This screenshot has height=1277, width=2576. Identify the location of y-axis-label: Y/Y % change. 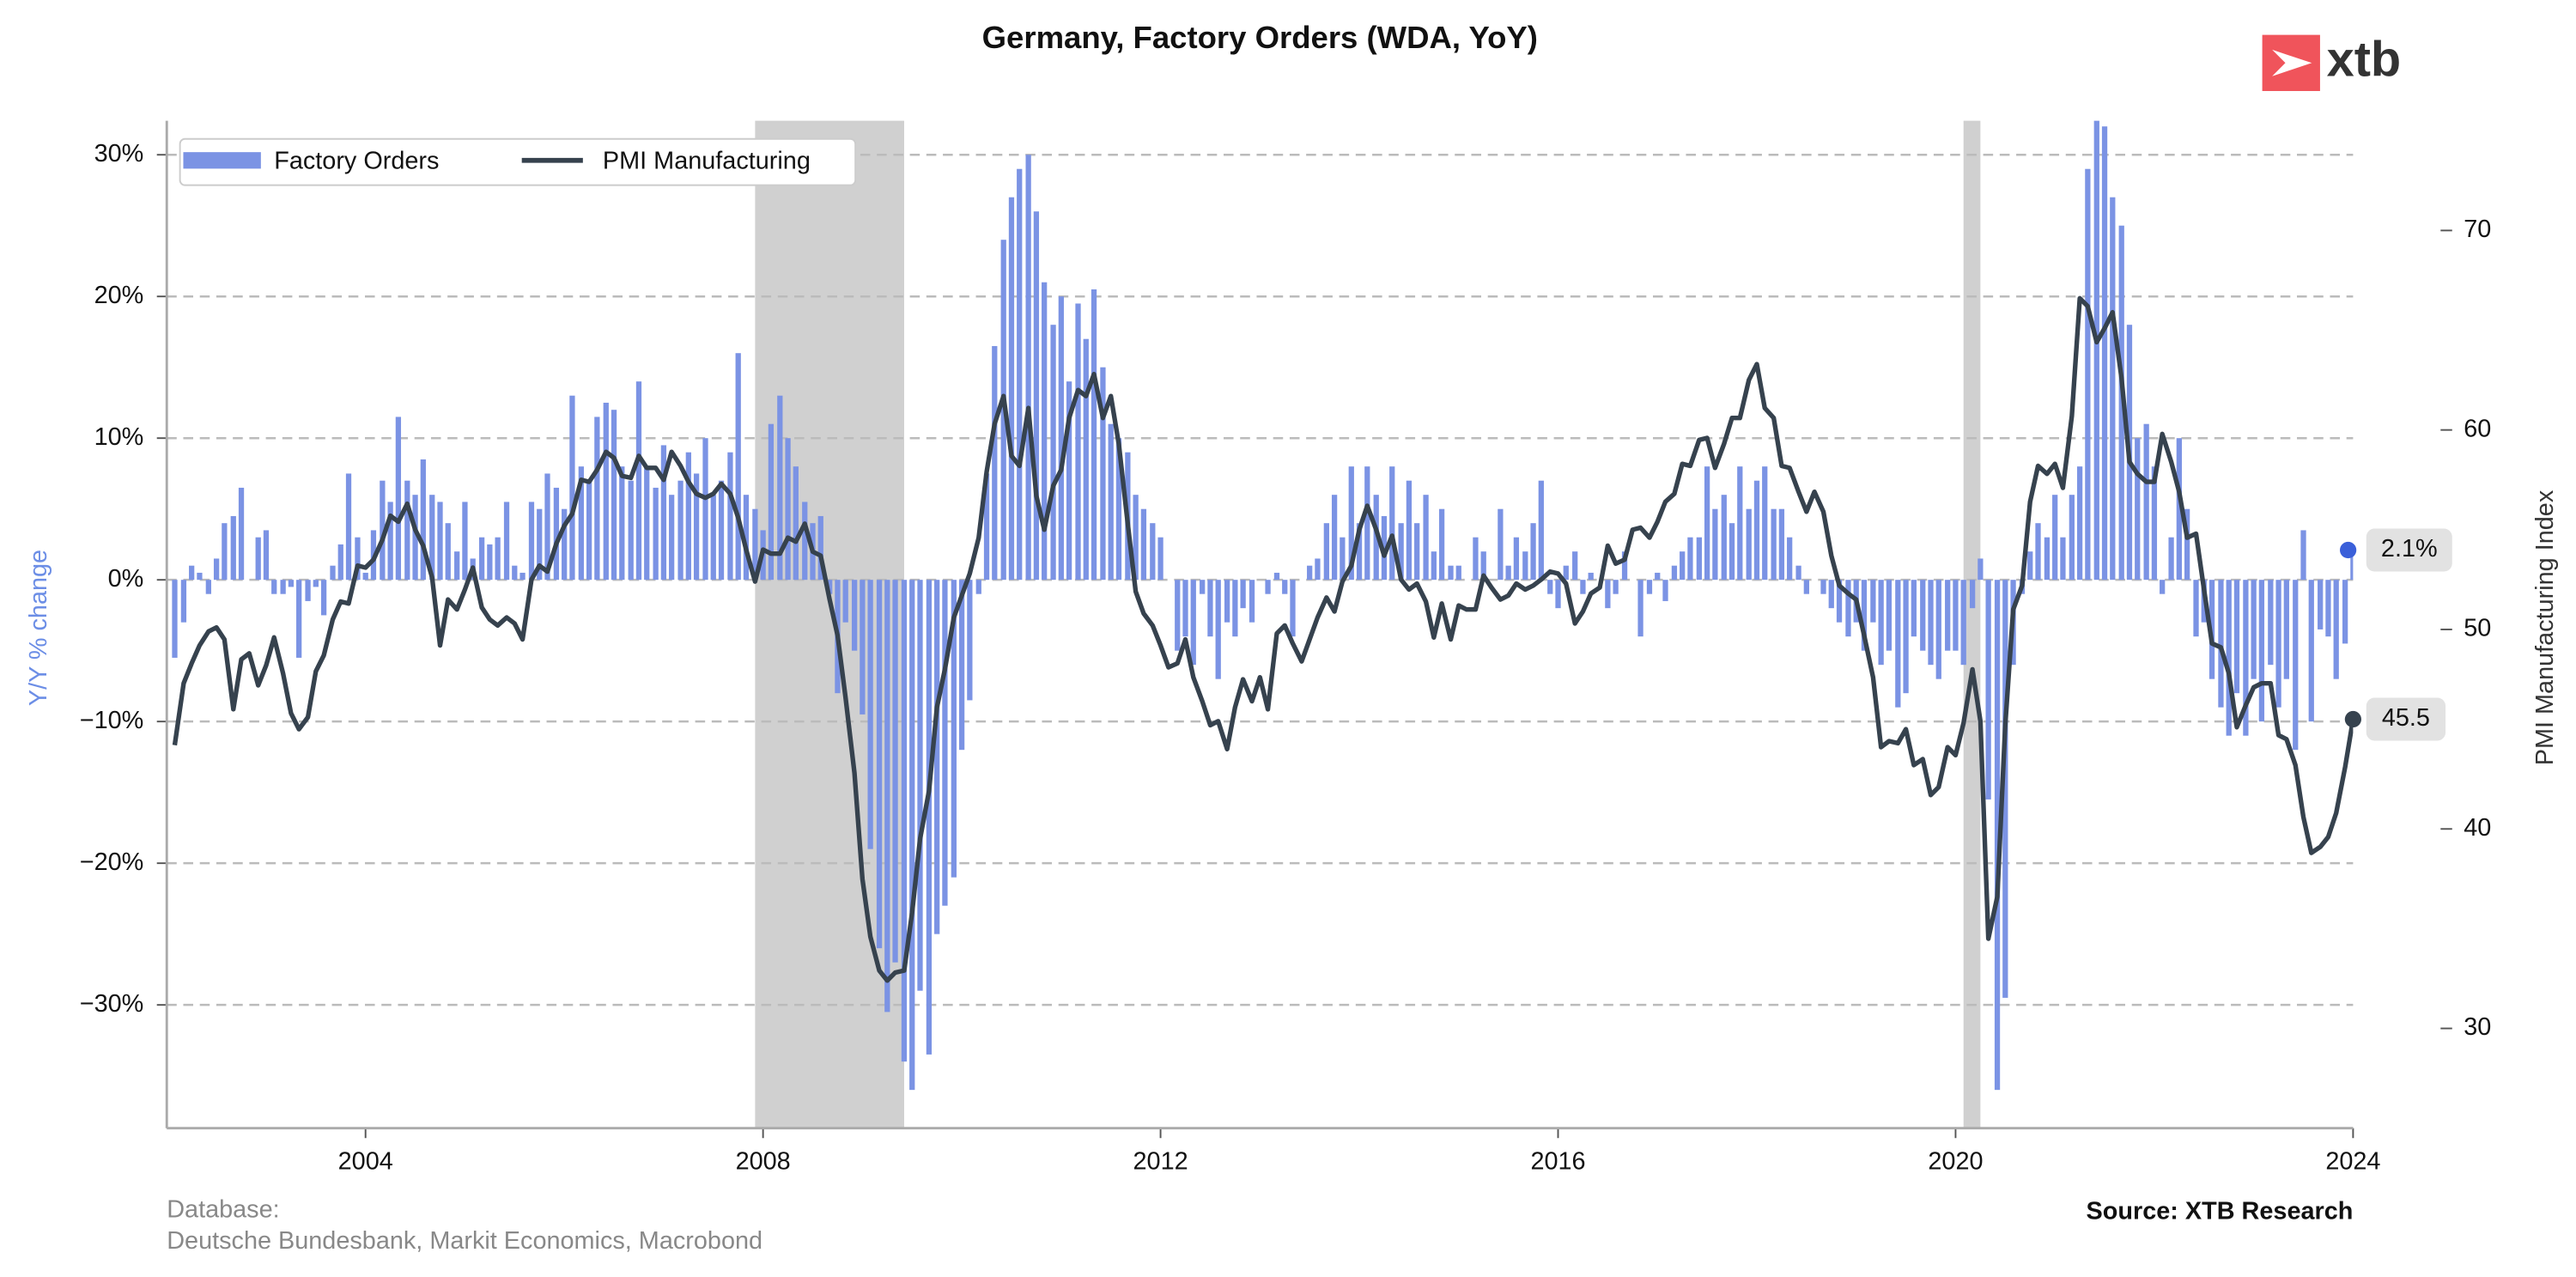
(38, 628).